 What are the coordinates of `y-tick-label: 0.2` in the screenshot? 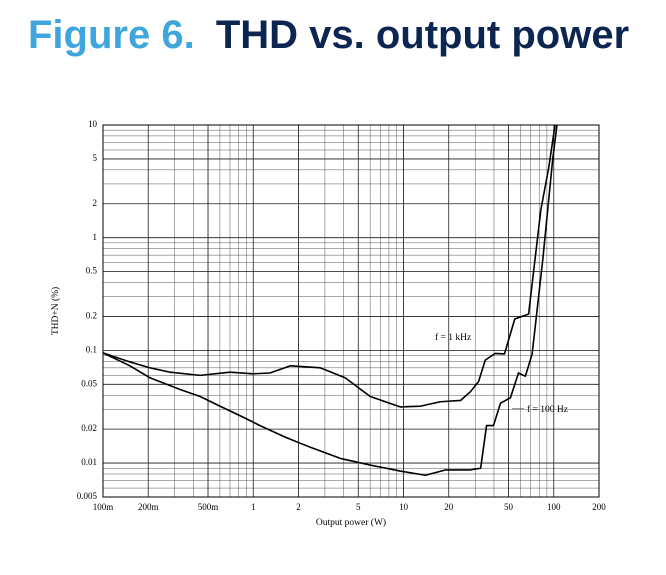 It's located at (91, 316).